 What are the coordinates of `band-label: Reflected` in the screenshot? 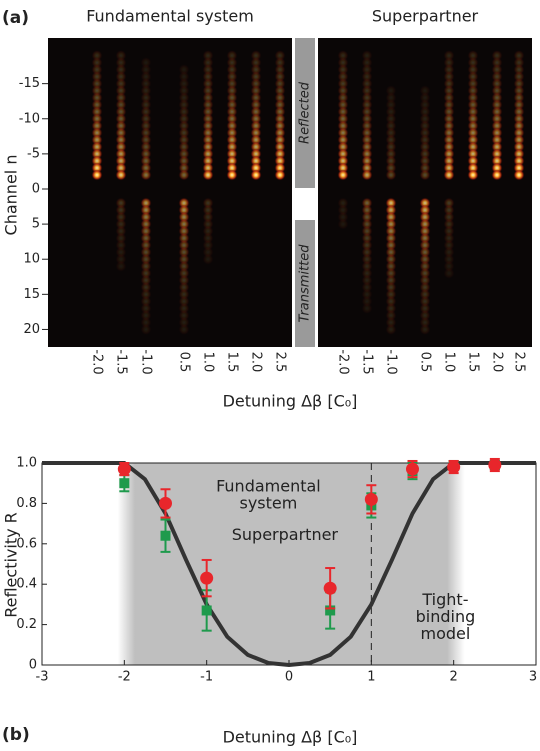 It's located at (305, 112).